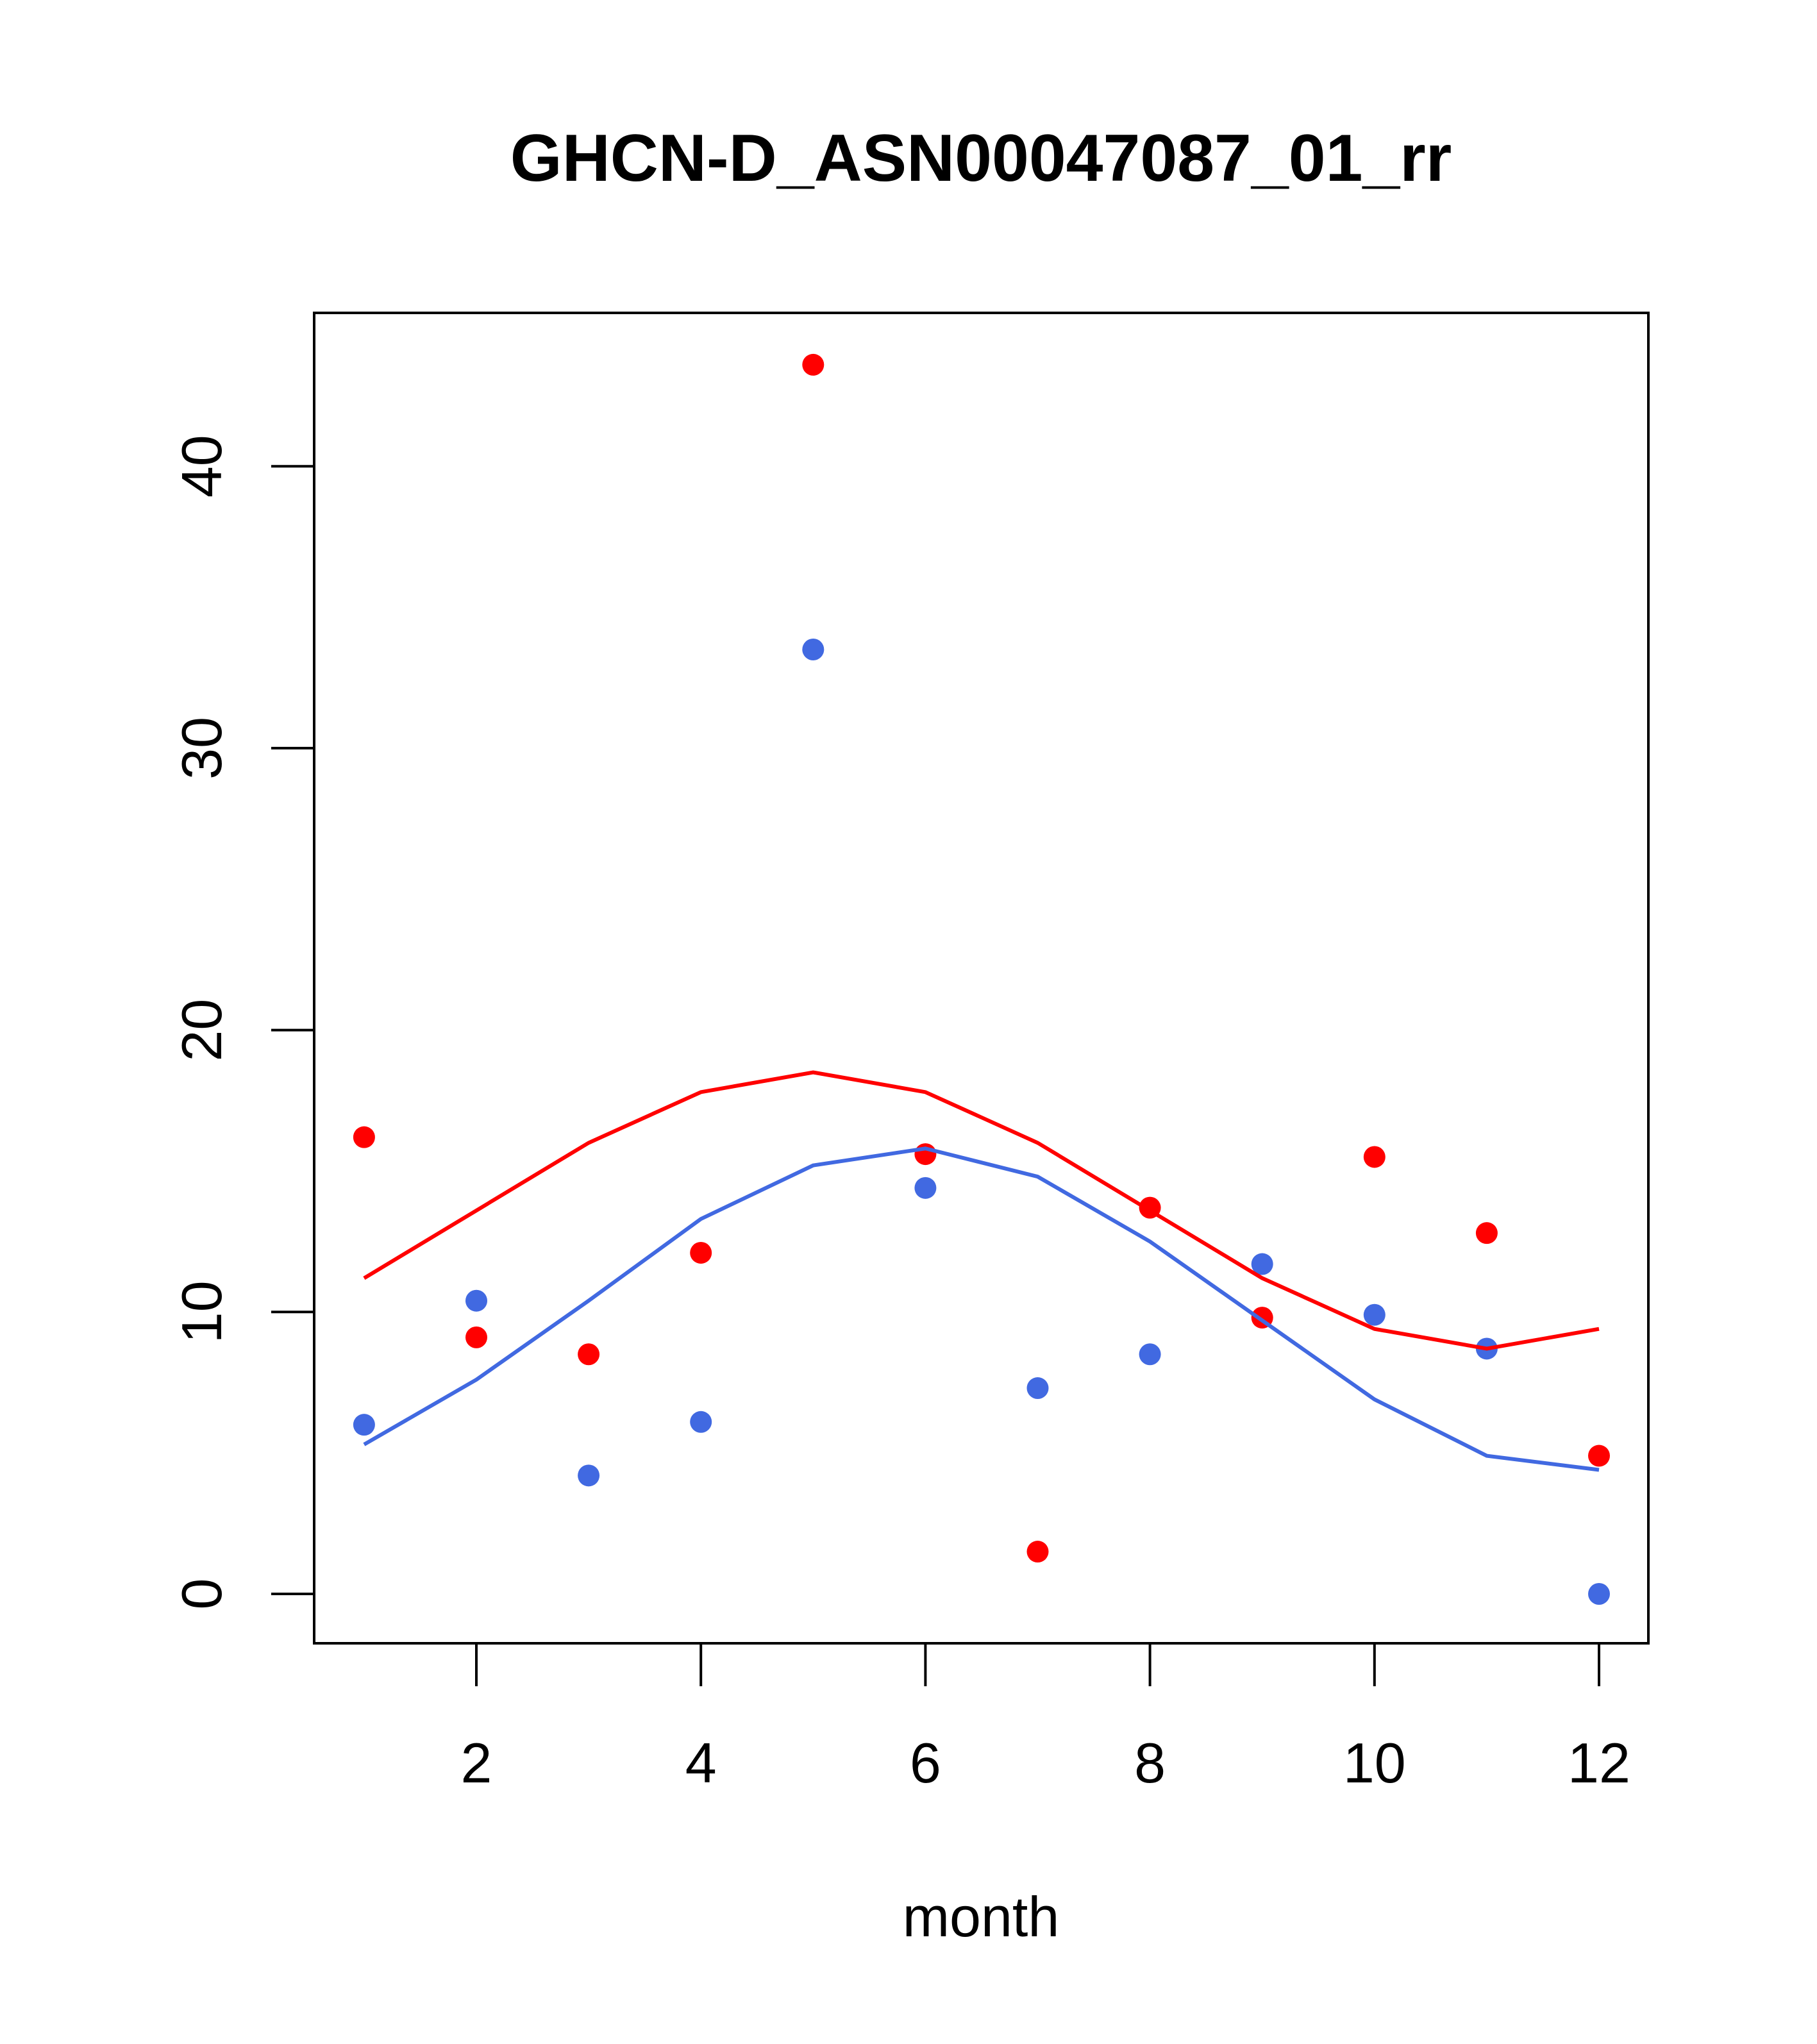  What do you see at coordinates (201, 1311) in the screenshot?
I see `y-tick-label: 10` at bounding box center [201, 1311].